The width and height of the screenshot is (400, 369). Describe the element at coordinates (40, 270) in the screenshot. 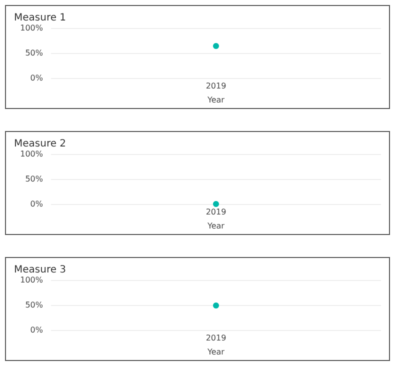

I see `chart-title: Measure 3` at that location.